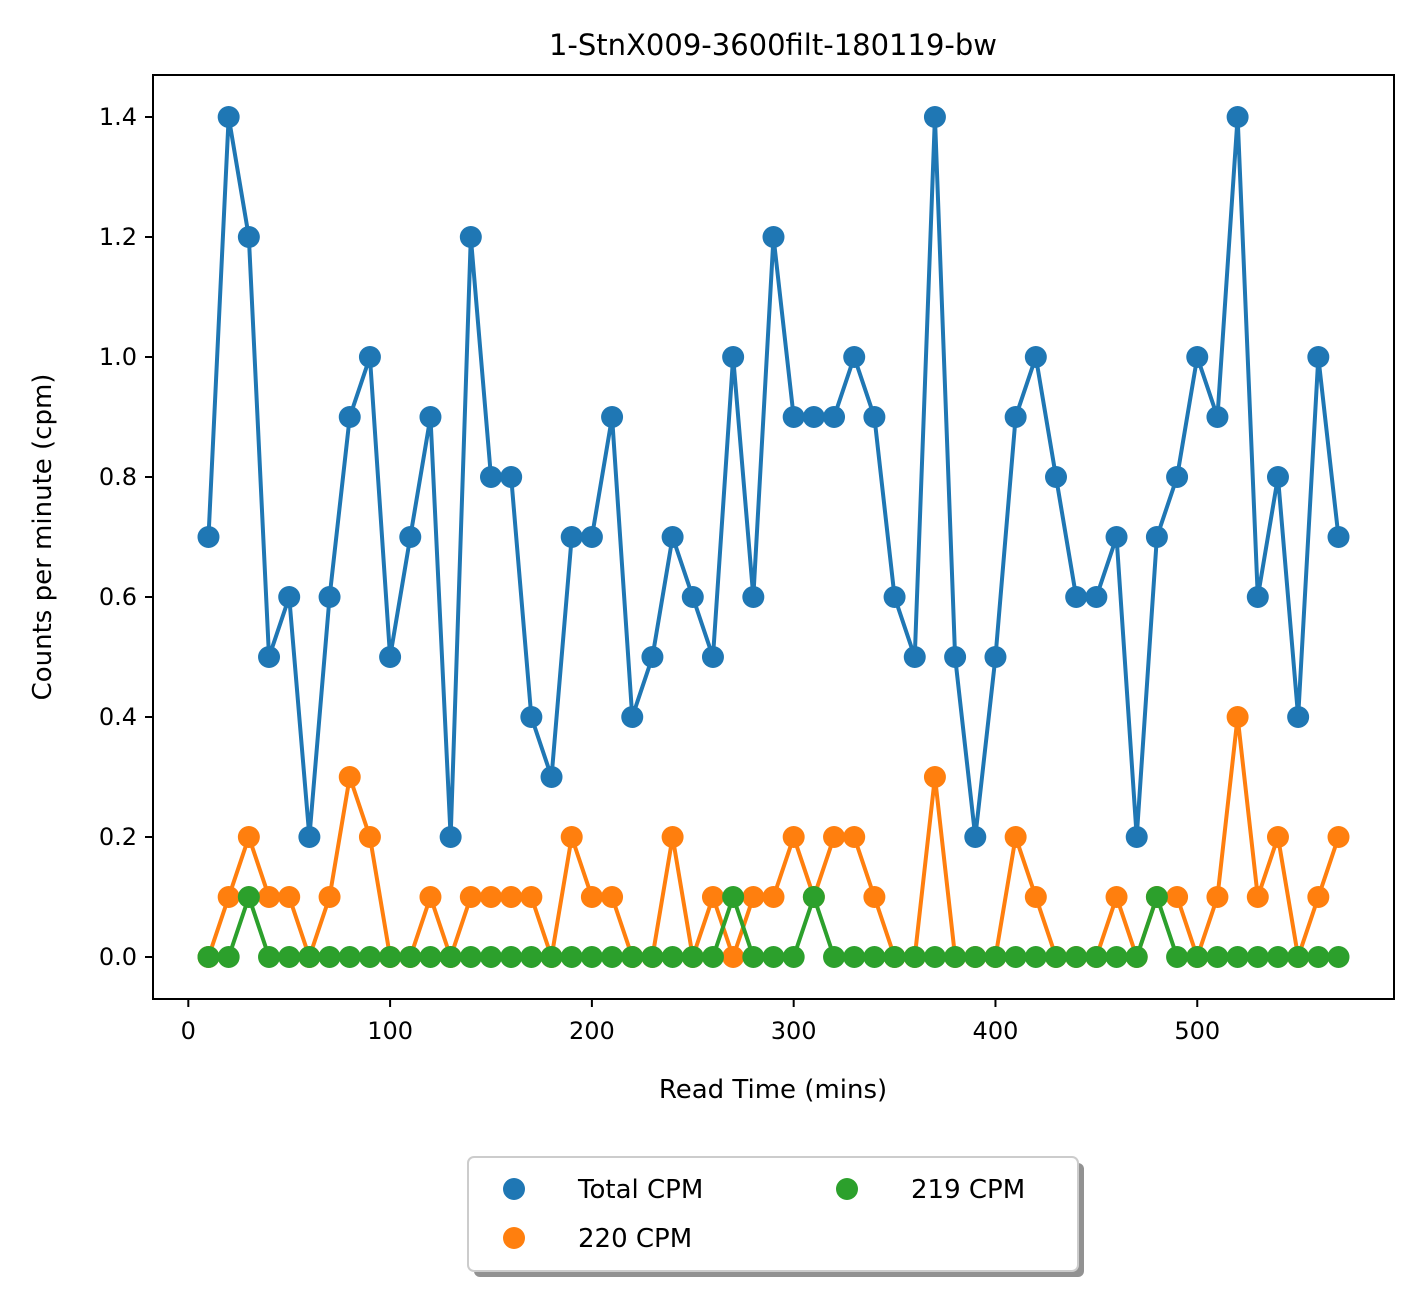  I want to click on legend: Total CPM 220 CPM 219 CPM, so click(775, 1216).